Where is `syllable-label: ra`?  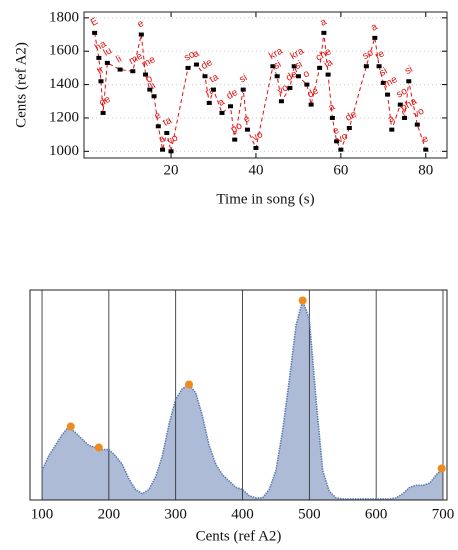
syllable-label: ra is located at coordinates (211, 92).